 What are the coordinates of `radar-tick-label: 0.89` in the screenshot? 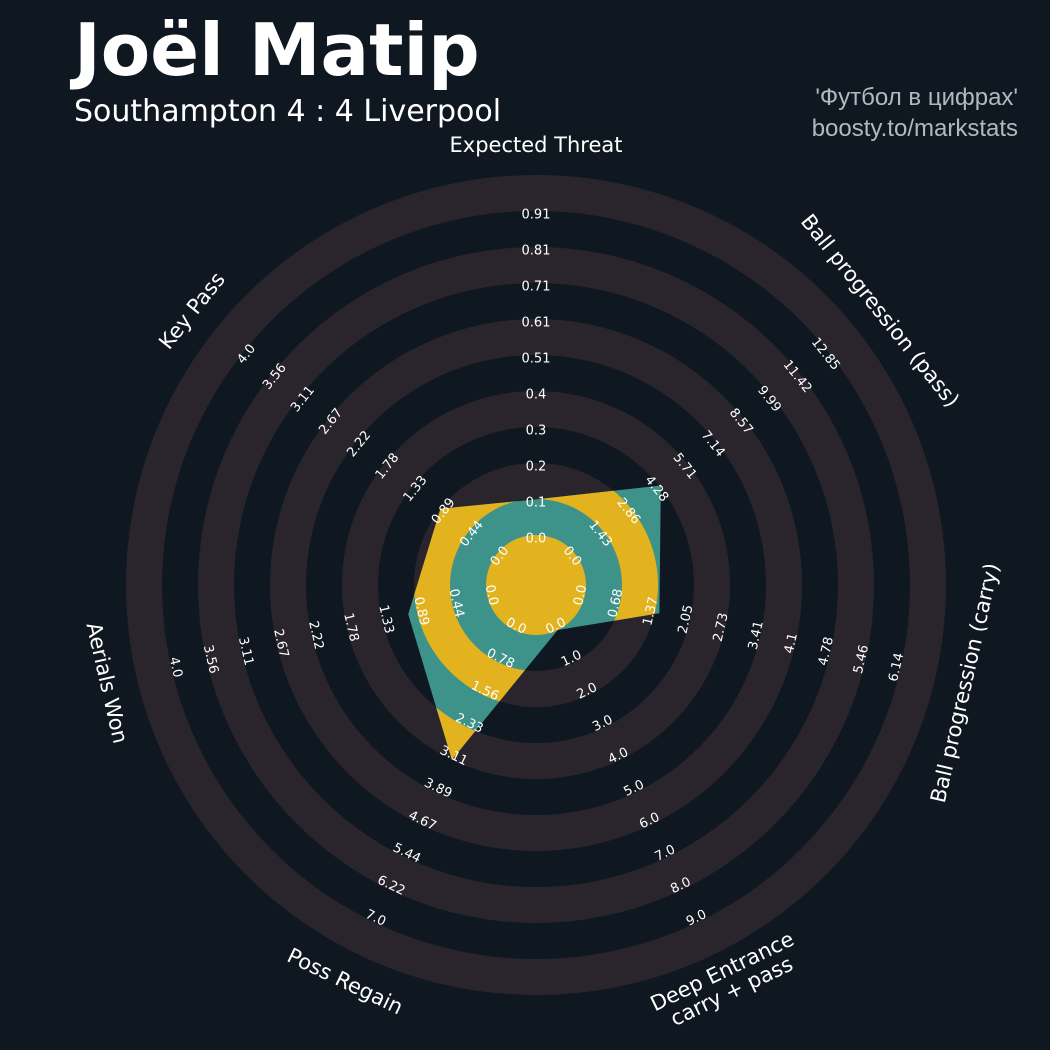 It's located at (420, 612).